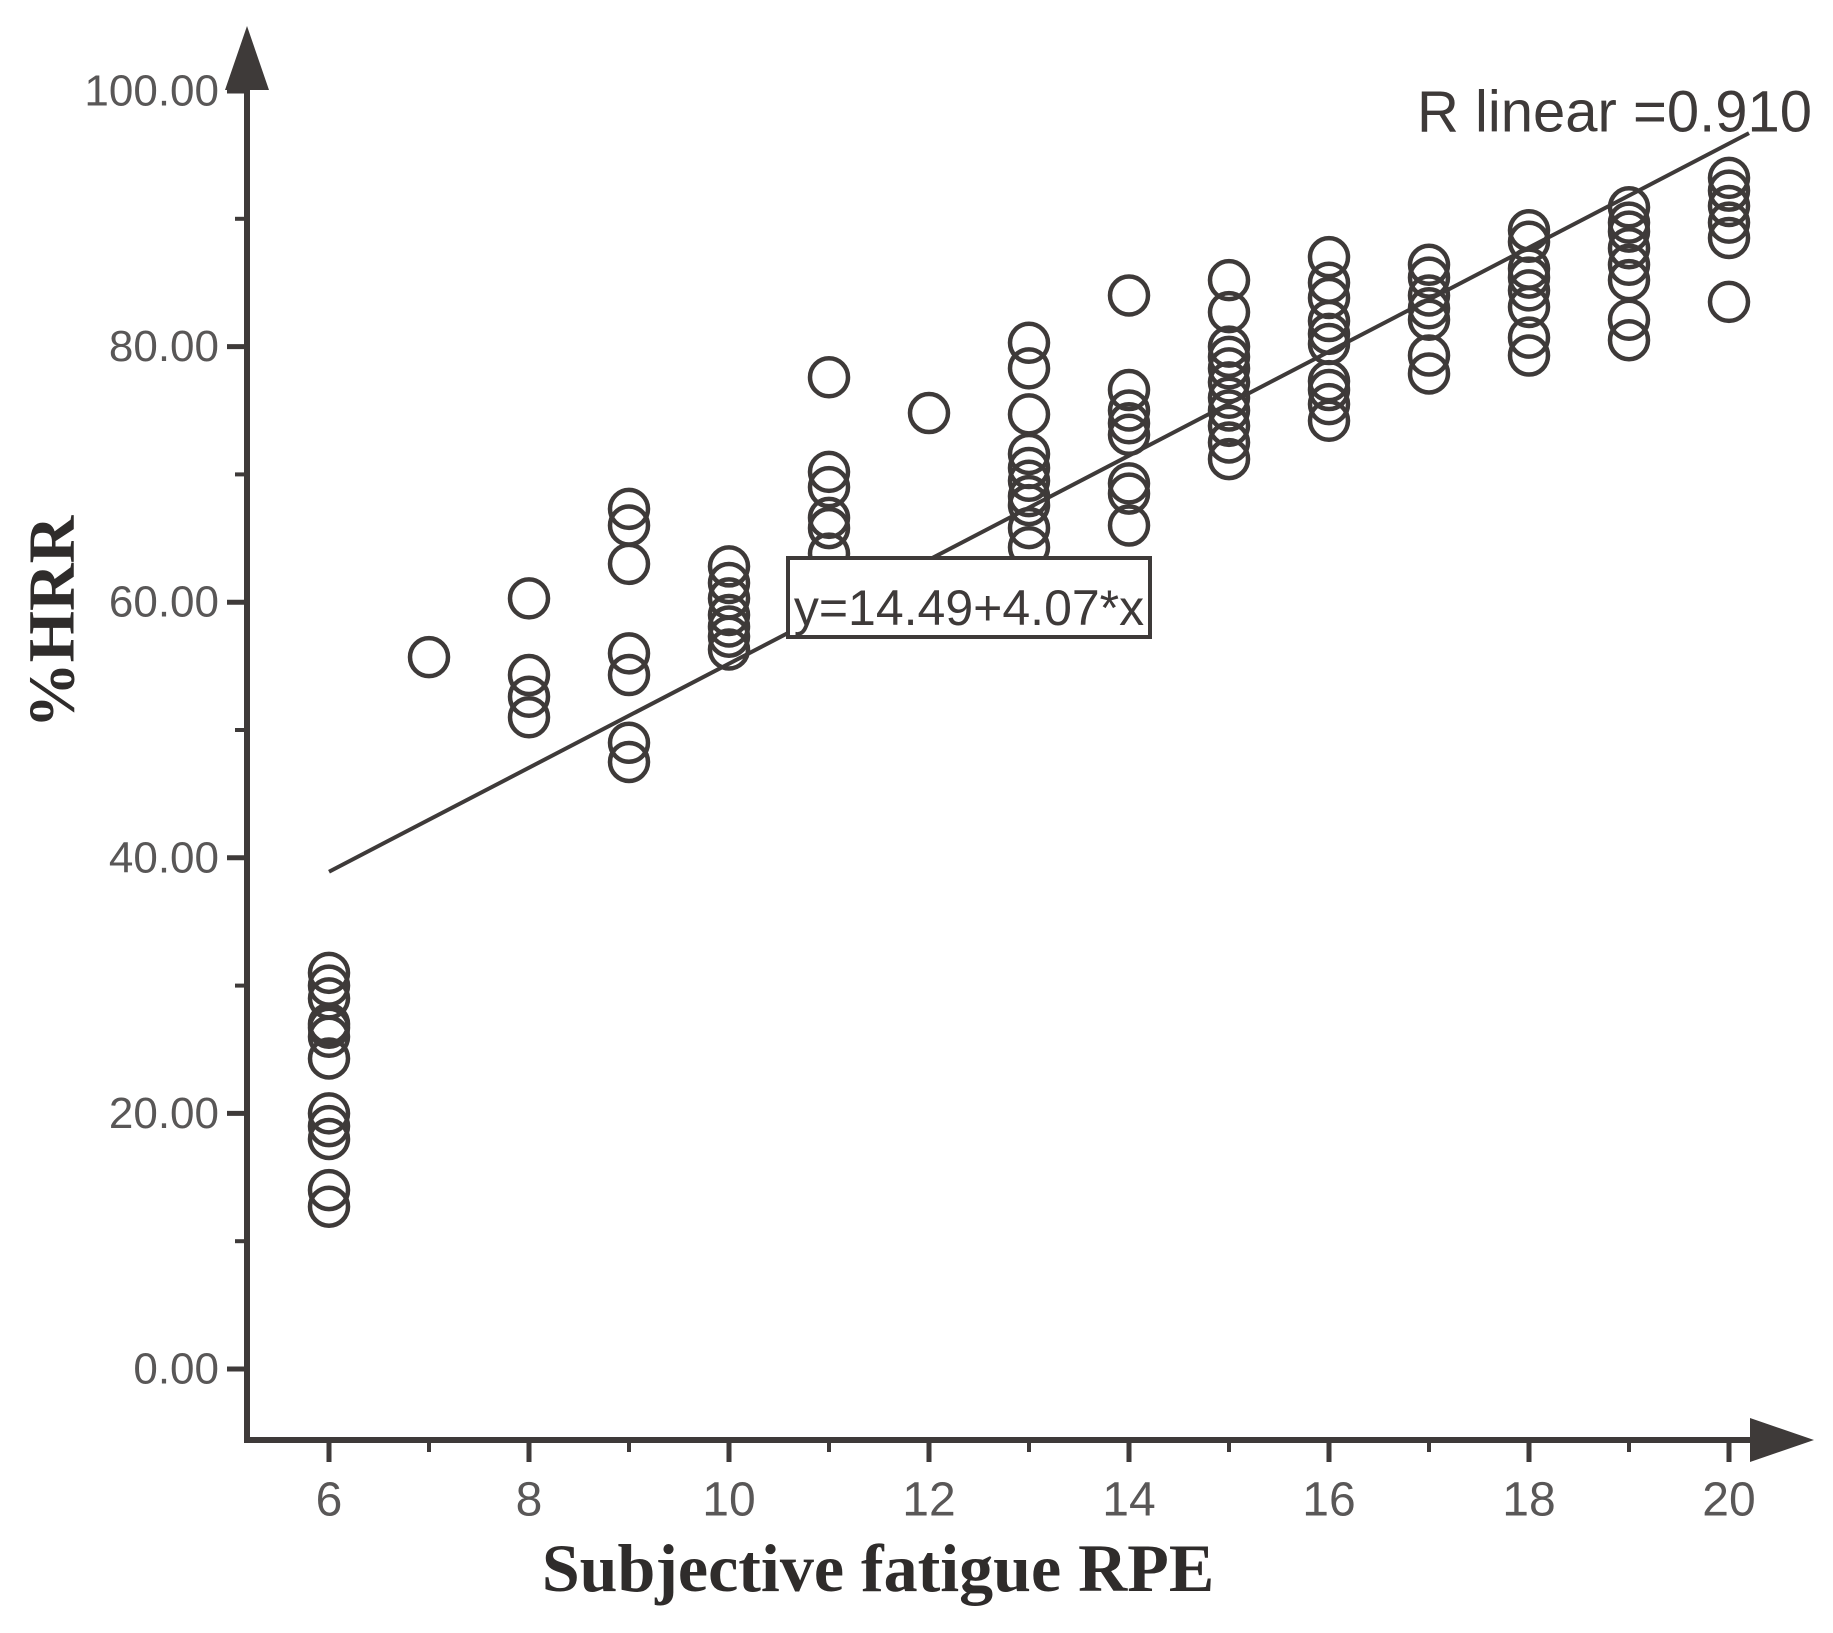 The height and width of the screenshot is (1633, 1833). What do you see at coordinates (1328, 1500) in the screenshot?
I see `x-tick-label: 16` at bounding box center [1328, 1500].